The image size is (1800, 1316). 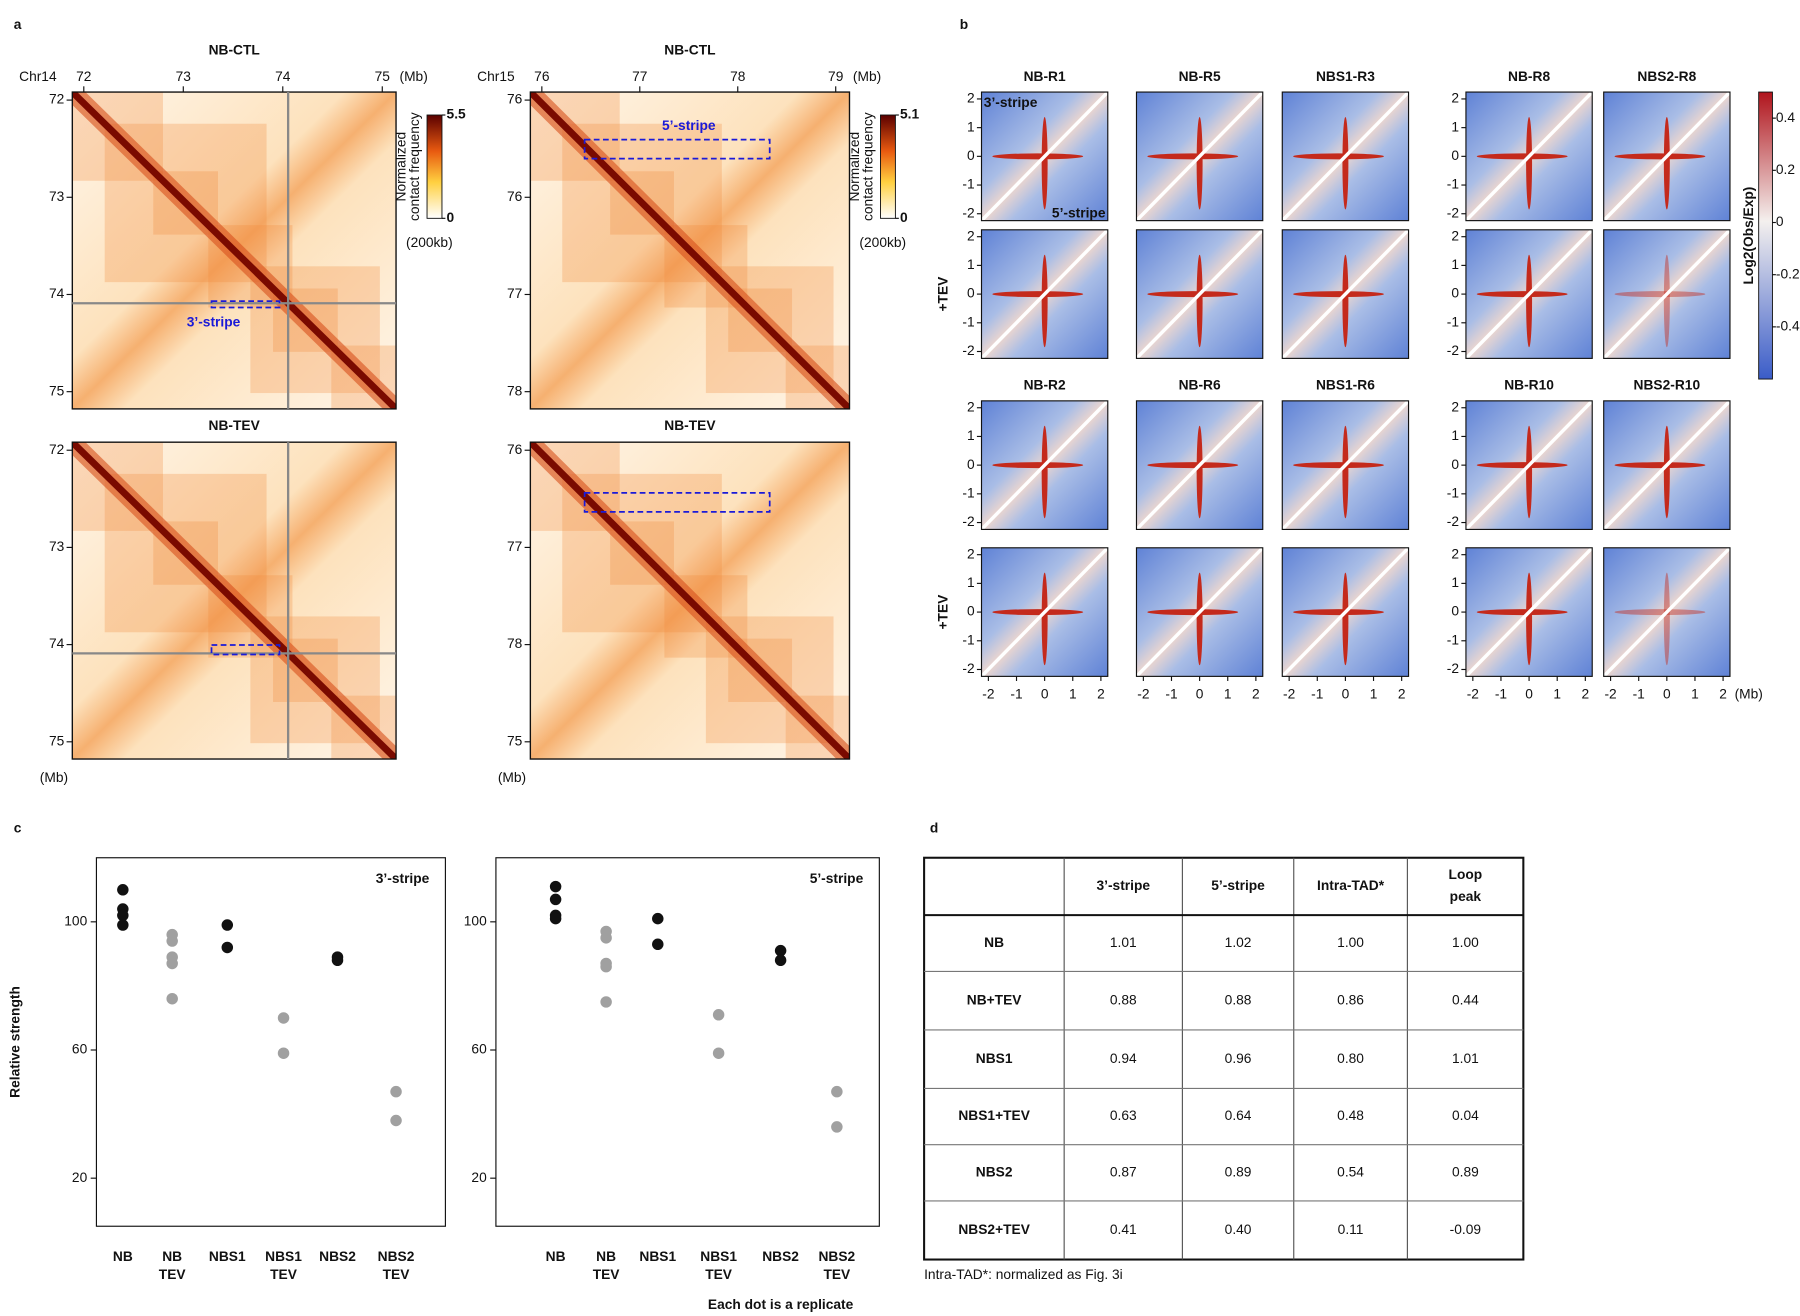 What do you see at coordinates (854, 167) in the screenshot?
I see `colorbar-label: Normalized` at bounding box center [854, 167].